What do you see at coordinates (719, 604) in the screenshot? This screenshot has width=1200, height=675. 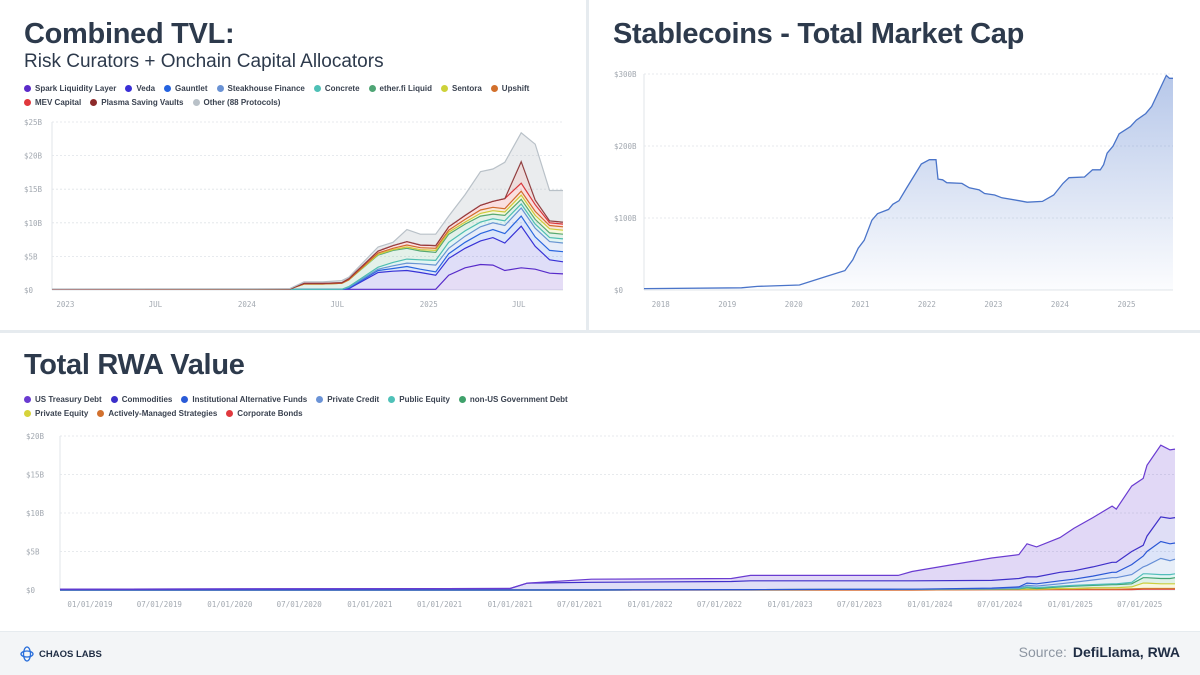 I see `x-tick-label: 07/01/2022` at bounding box center [719, 604].